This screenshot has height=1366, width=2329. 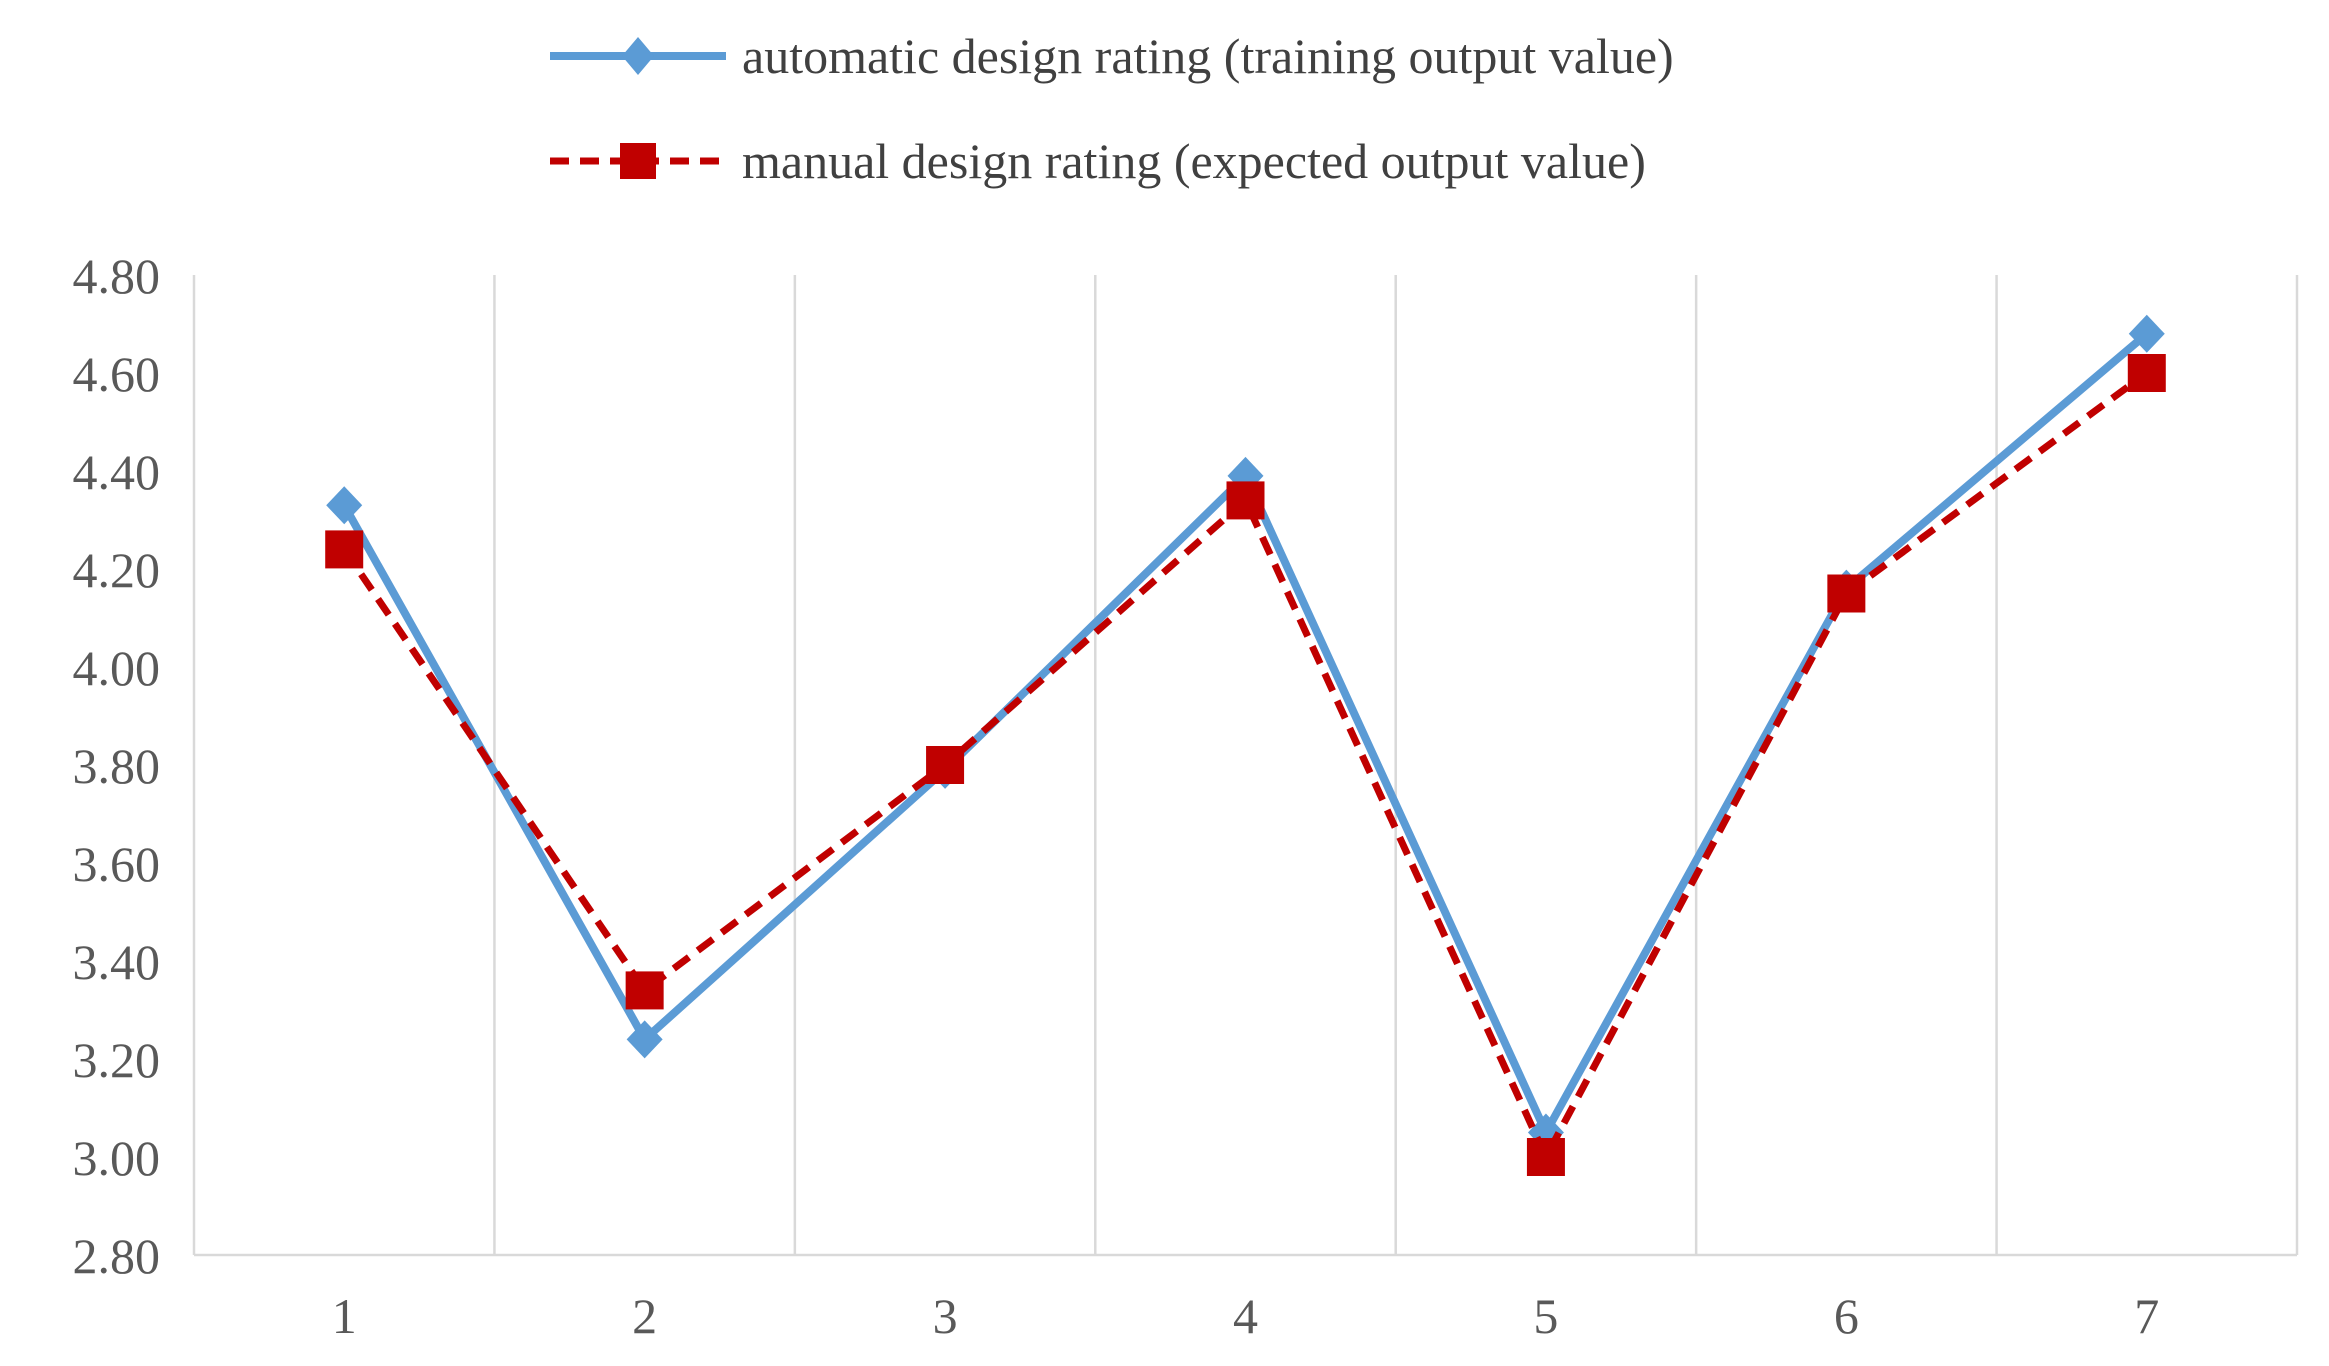 I want to click on square-marker-icon, so click(x=638, y=161).